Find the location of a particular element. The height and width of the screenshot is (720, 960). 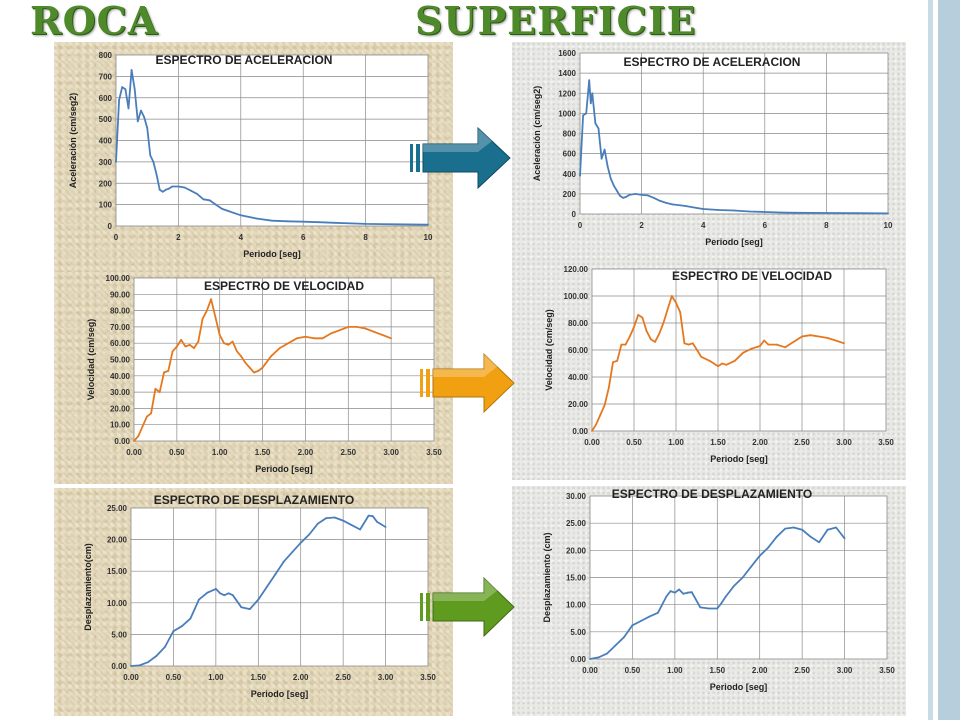

y-tick-label: 1200 is located at coordinates (567, 93).